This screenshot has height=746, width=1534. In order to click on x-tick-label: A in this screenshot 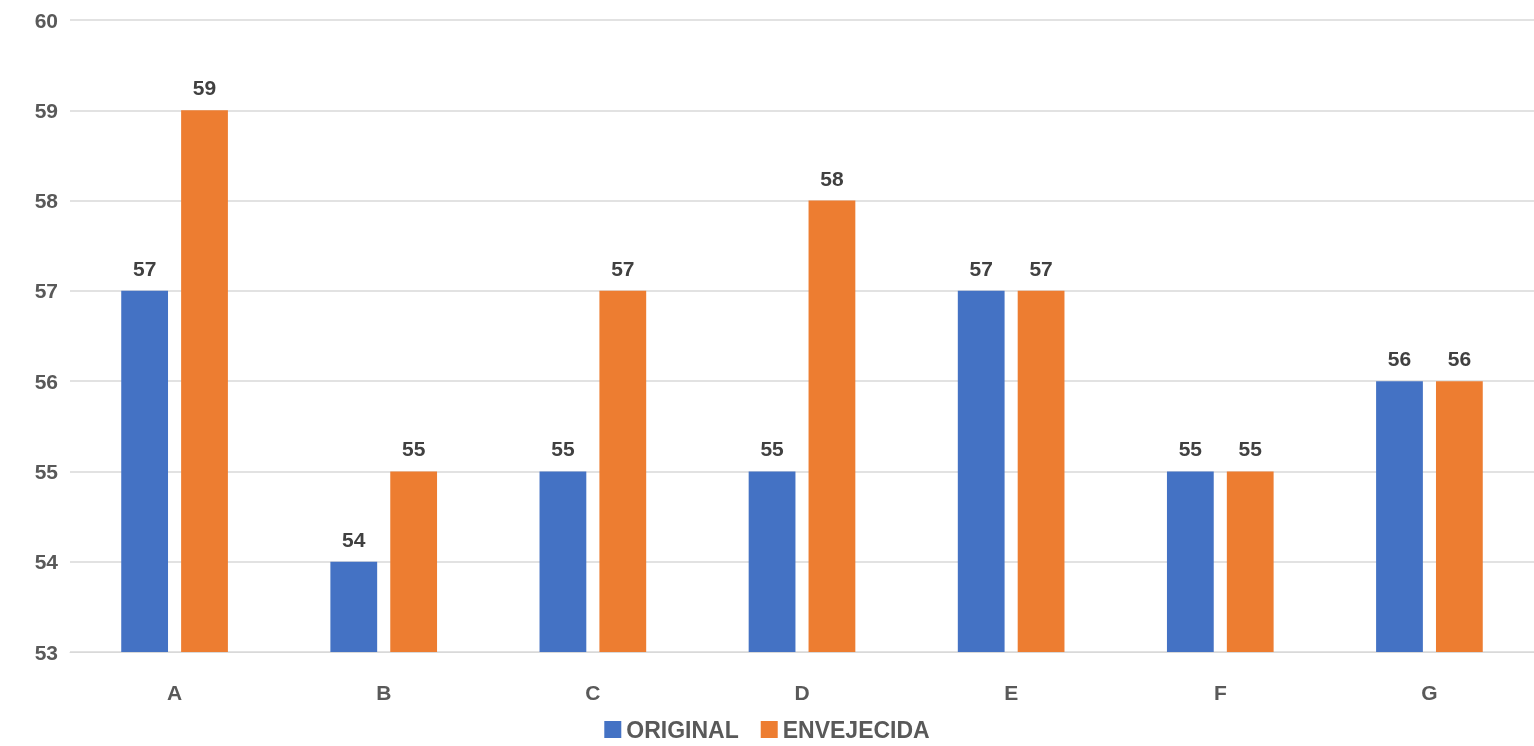, I will do `click(174, 692)`.